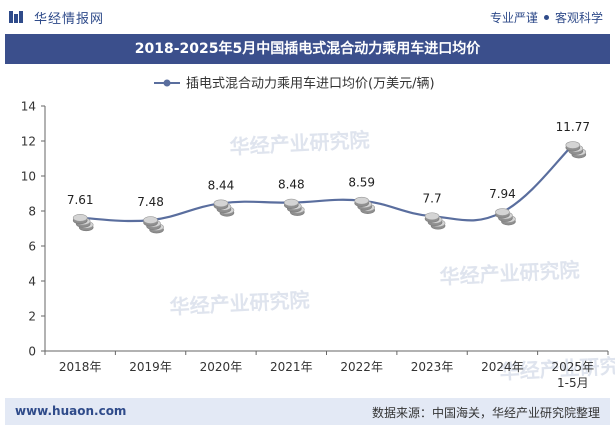 The image size is (615, 427). What do you see at coordinates (307, 411) in the screenshot?
I see `footer-bar: www.huaon.com 数据来源：中国海关，华经产业研究院整理` at bounding box center [307, 411].